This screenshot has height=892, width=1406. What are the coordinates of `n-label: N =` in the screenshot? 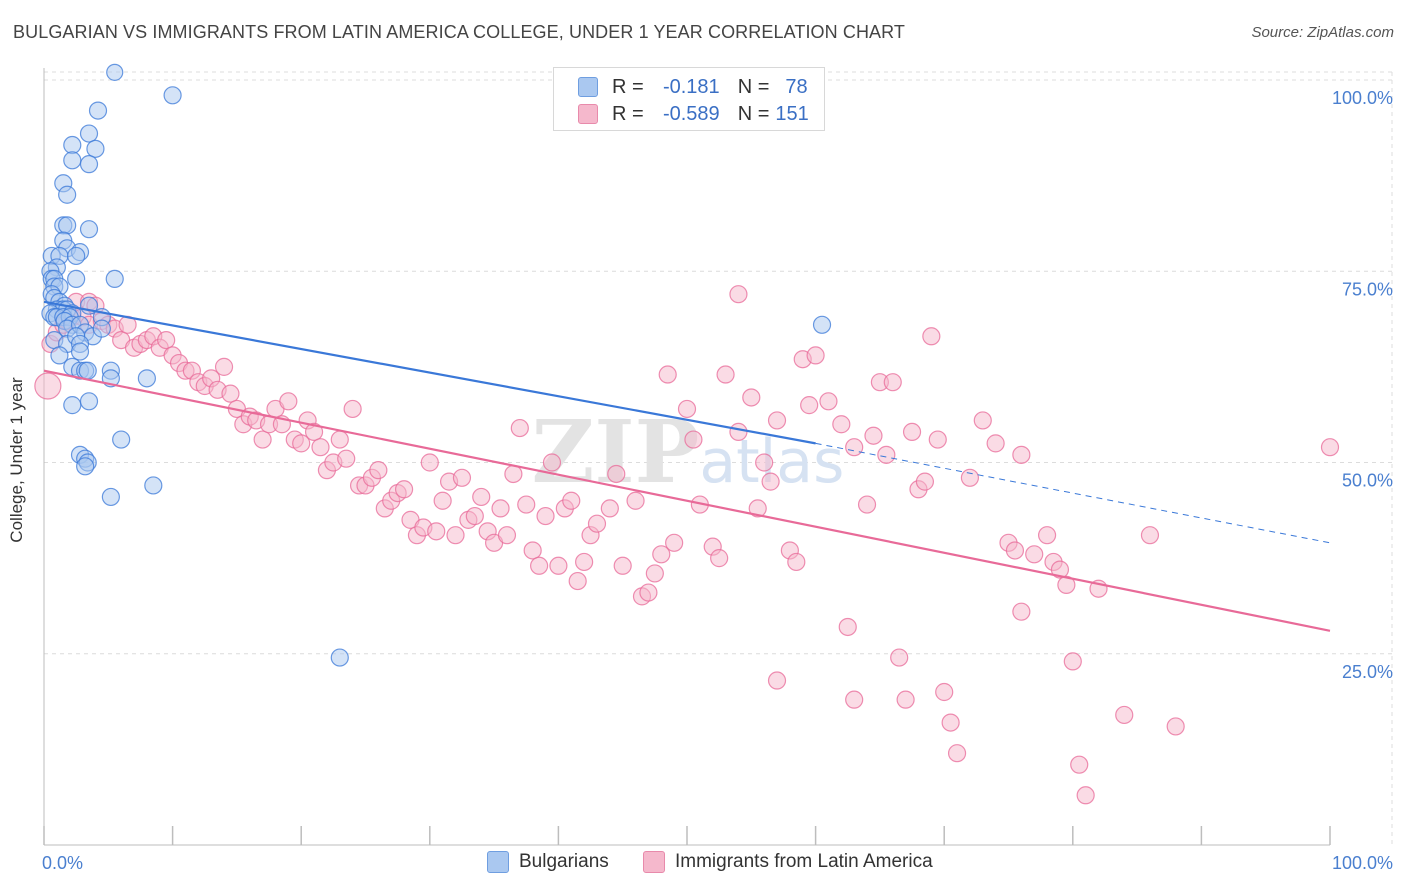 It's located at (753, 113).